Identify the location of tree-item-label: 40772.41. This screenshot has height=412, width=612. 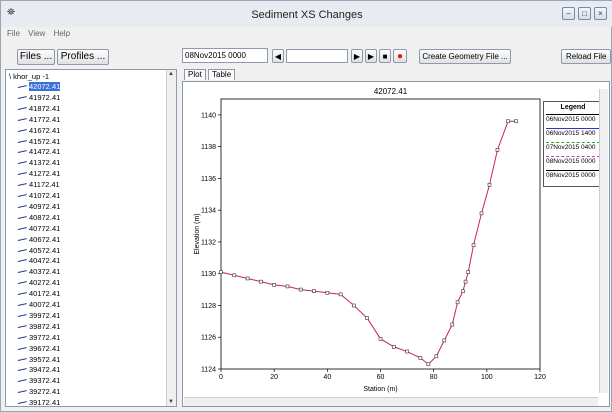
(45, 228).